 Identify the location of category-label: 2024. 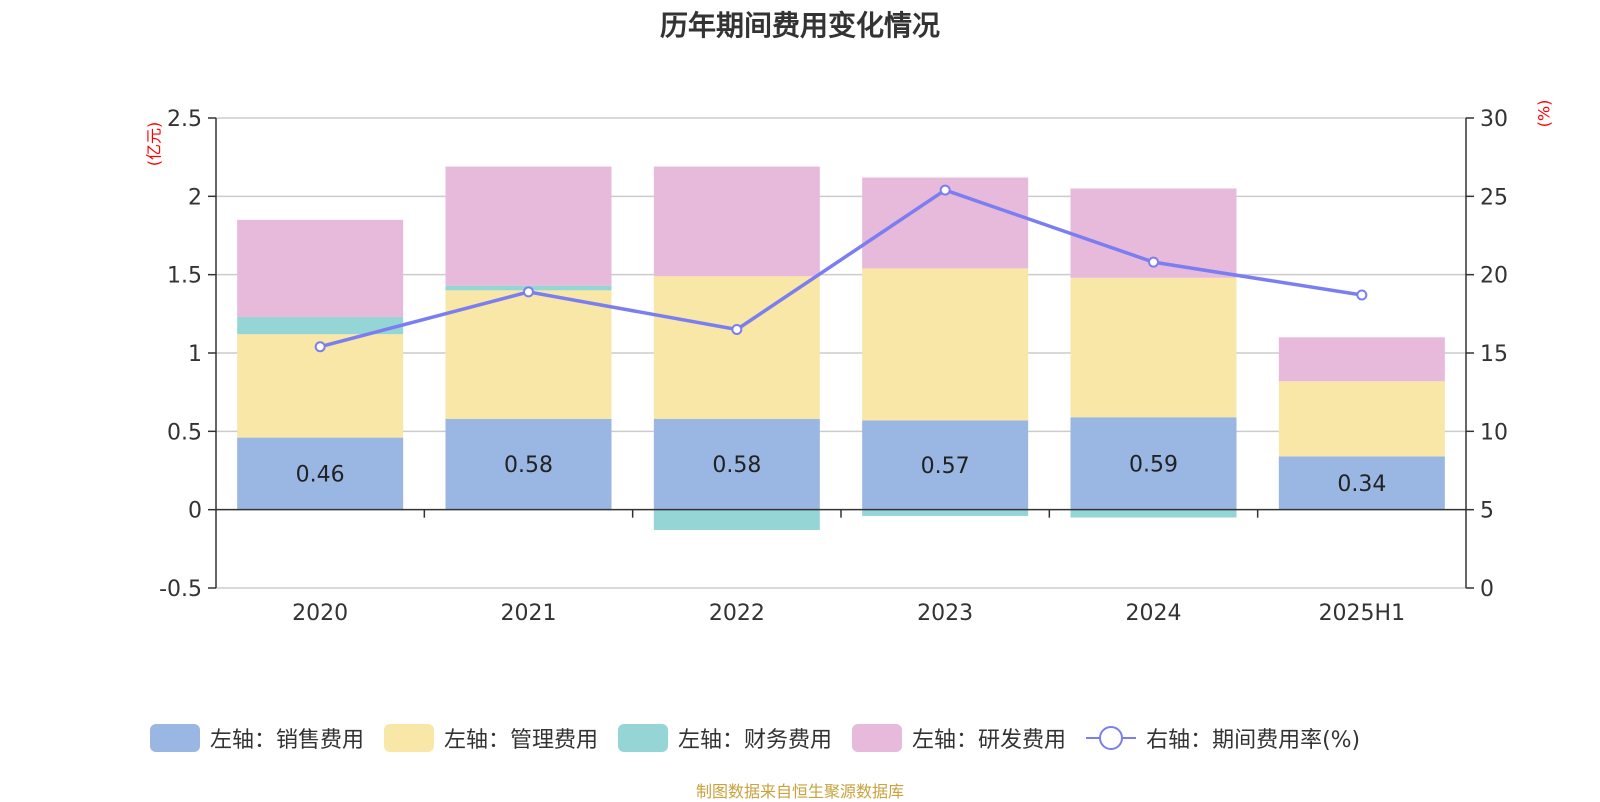
(1154, 613).